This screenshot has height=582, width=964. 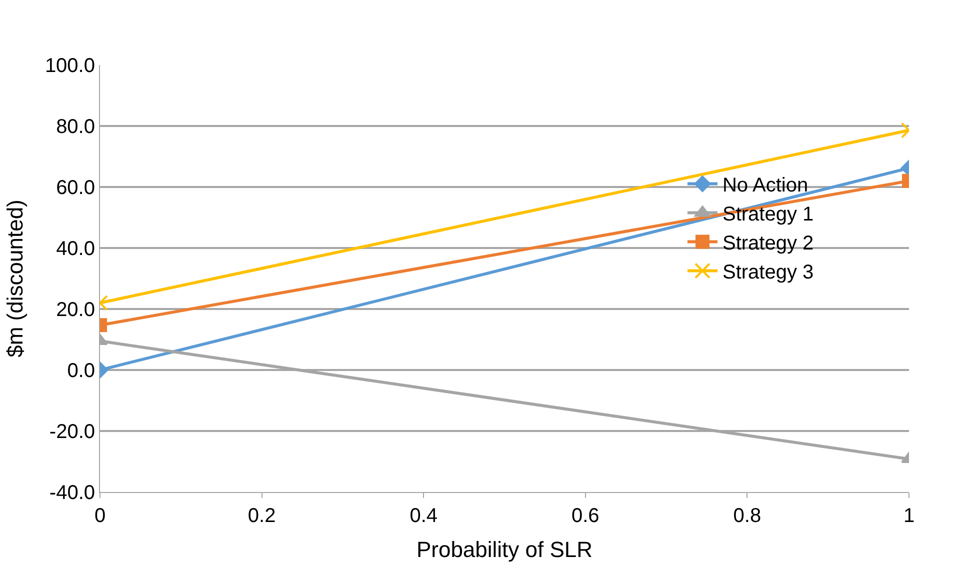 What do you see at coordinates (72, 432) in the screenshot?
I see `y-tick-label: -20.0` at bounding box center [72, 432].